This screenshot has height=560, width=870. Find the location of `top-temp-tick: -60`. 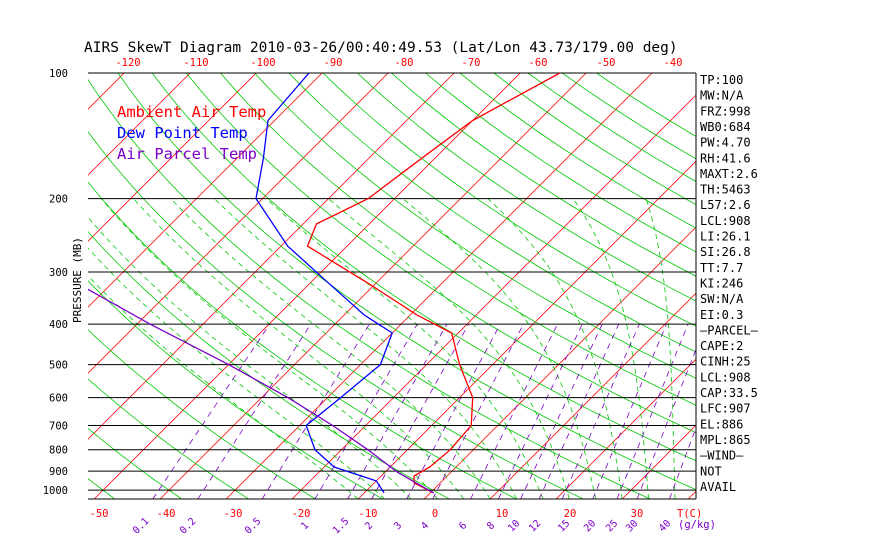

top-temp-tick: -60 is located at coordinates (538, 63).